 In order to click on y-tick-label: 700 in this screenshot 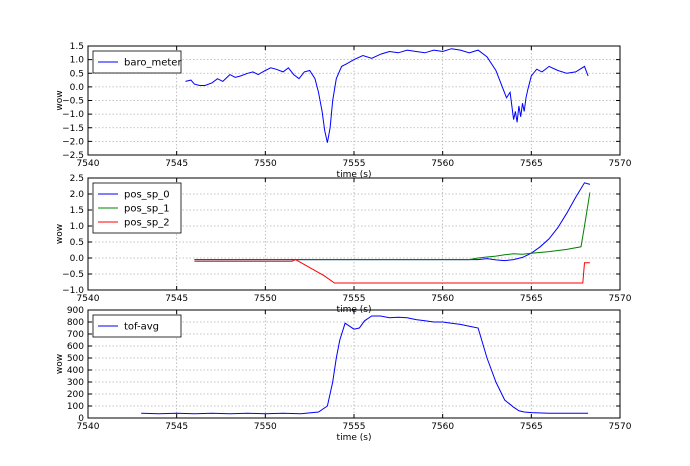, I will do `click(75, 335)`.